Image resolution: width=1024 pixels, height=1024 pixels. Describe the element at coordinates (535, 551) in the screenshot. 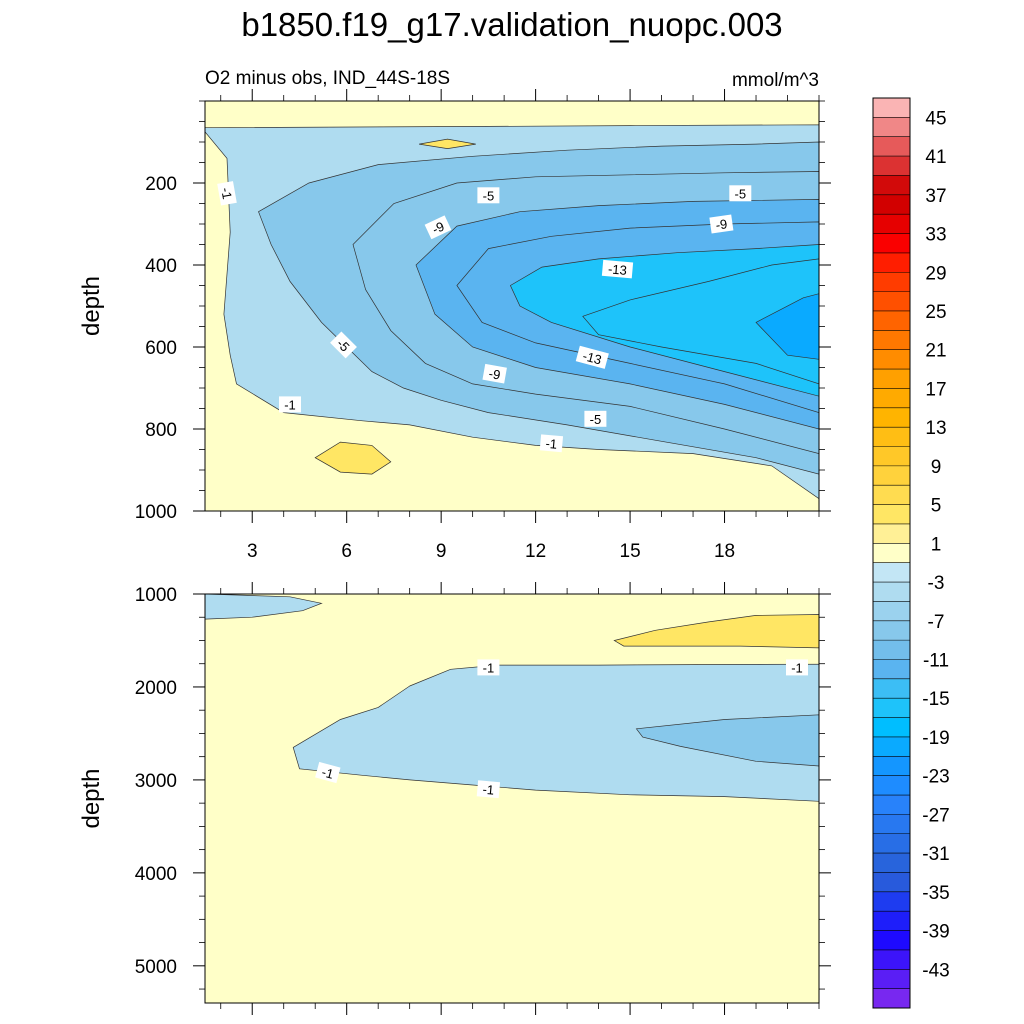

I see `x-tick-label: 12` at that location.